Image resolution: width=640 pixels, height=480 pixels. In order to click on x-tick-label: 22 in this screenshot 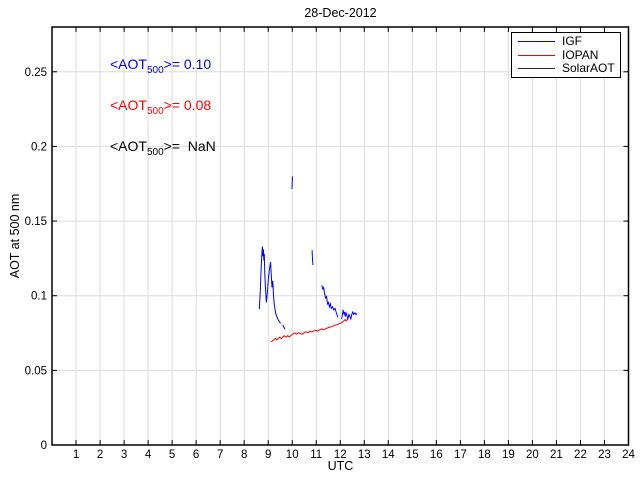, I will do `click(580, 455)`.